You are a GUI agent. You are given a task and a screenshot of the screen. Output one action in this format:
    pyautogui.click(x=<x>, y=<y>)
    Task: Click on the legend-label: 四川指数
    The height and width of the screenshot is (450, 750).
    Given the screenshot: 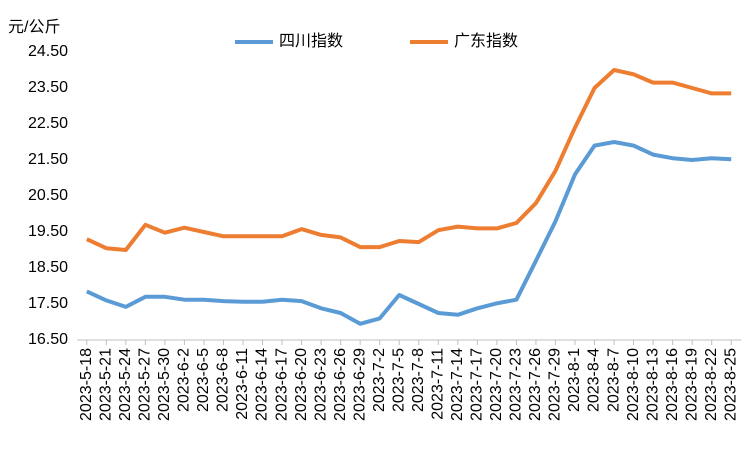 What is the action you would take?
    pyautogui.click(x=311, y=41)
    